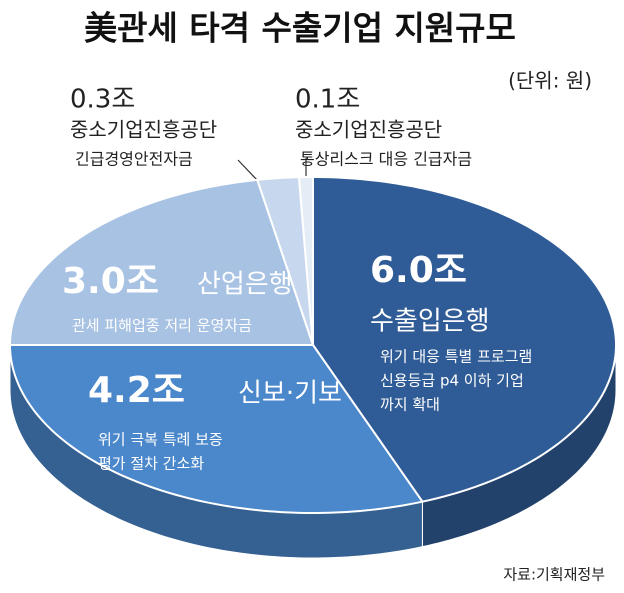  Describe the element at coordinates (102, 100) in the screenshot. I see `value-label: 0.3조` at that location.